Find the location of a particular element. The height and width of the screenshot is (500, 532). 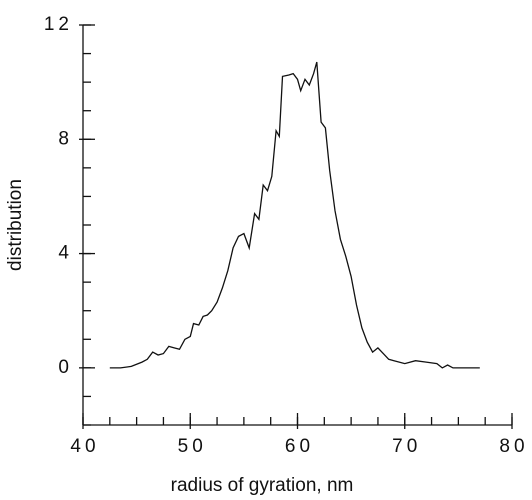

y-tick-label: 0 is located at coordinates (65, 367).